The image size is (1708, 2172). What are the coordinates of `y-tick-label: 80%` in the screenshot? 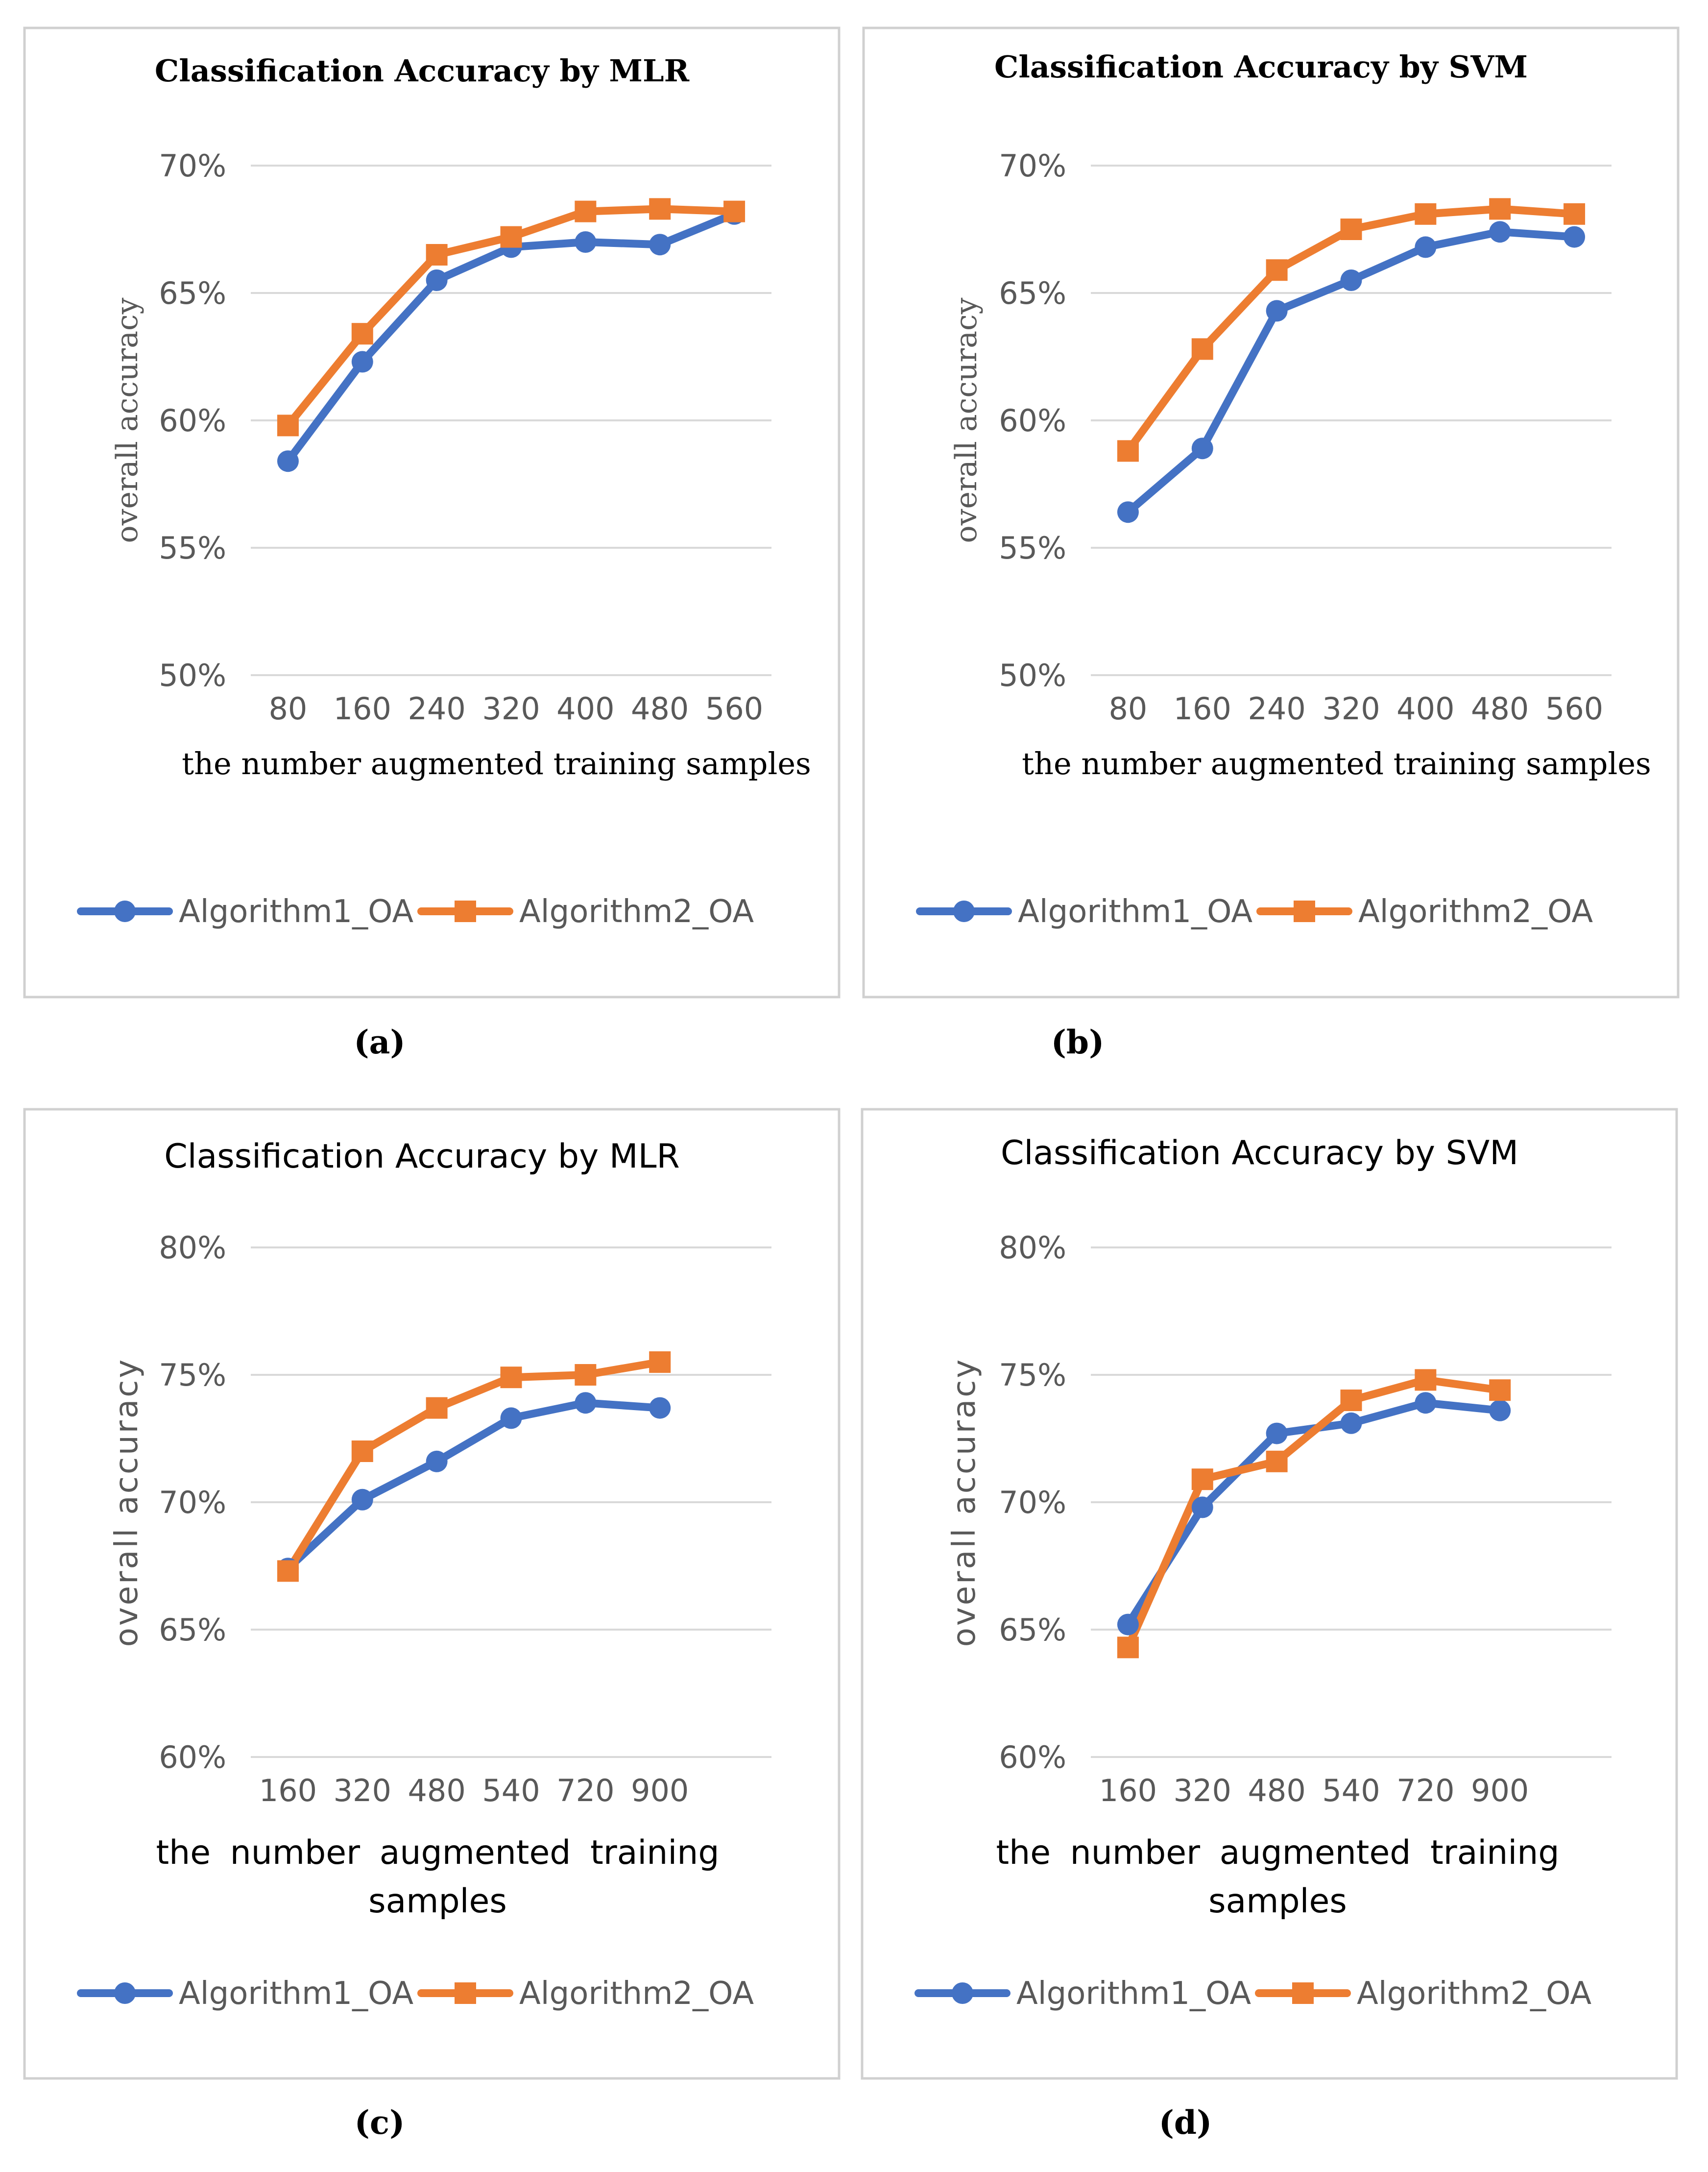 It's located at (192, 1248).